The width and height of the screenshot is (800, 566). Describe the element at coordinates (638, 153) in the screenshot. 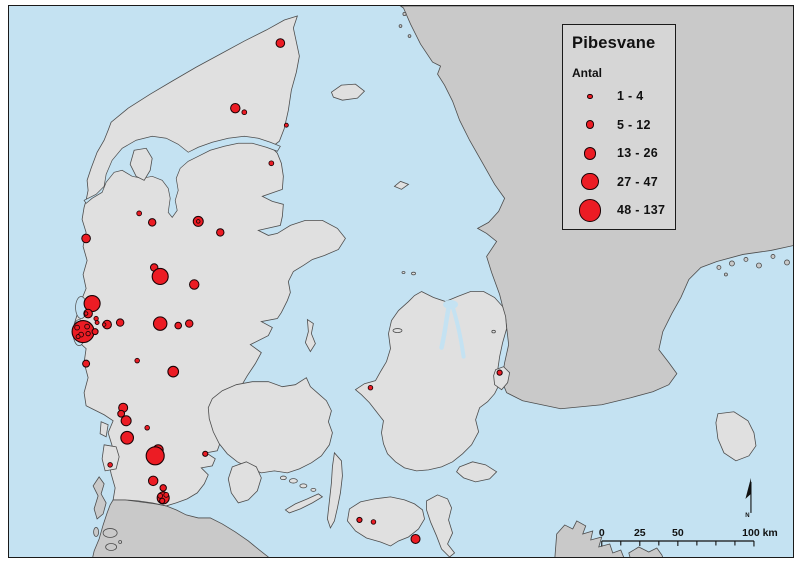

I see `legend-class-label: 13 - 26` at that location.